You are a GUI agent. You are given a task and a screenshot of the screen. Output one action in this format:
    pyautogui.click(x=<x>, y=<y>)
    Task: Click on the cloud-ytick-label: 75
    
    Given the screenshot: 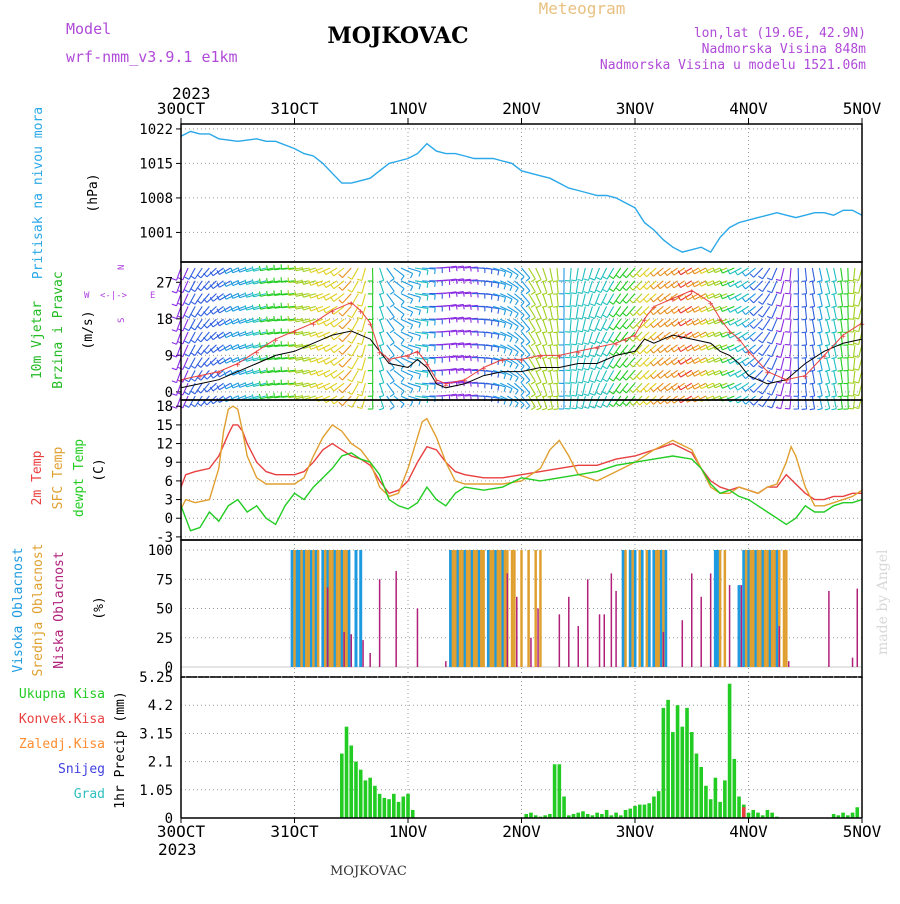 What is the action you would take?
    pyautogui.click(x=164, y=580)
    